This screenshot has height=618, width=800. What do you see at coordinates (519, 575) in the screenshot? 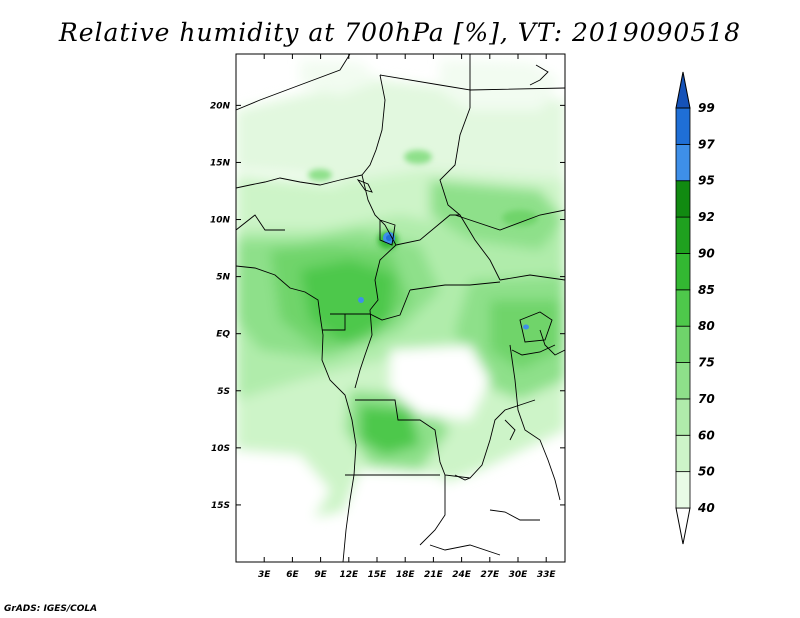
I see `x-tick-label: 30E` at bounding box center [519, 575].